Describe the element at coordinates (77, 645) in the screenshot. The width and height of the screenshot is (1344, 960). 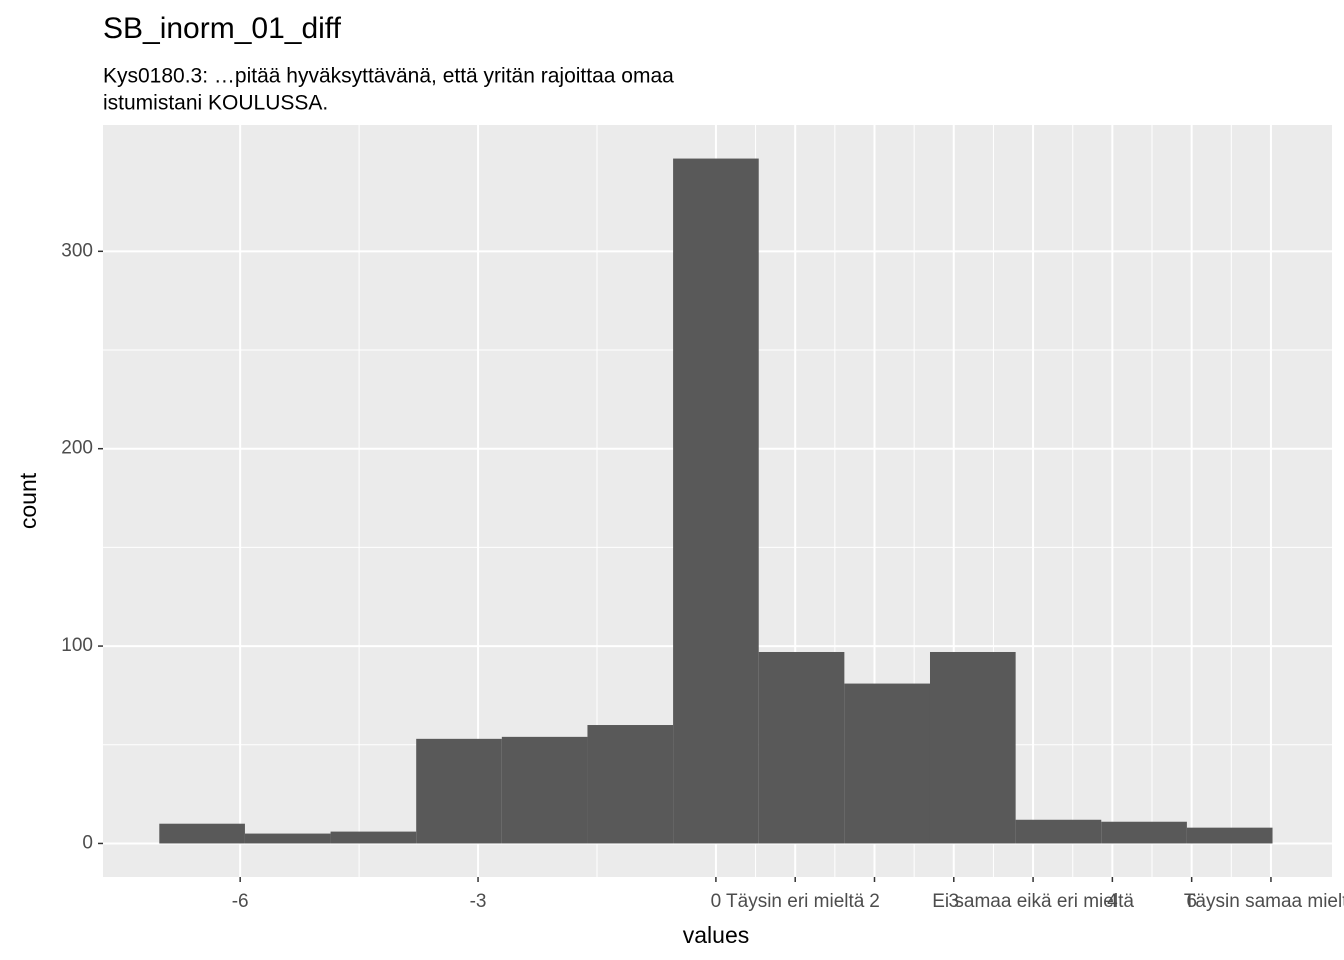
I see `y-tick-label: 100` at that location.